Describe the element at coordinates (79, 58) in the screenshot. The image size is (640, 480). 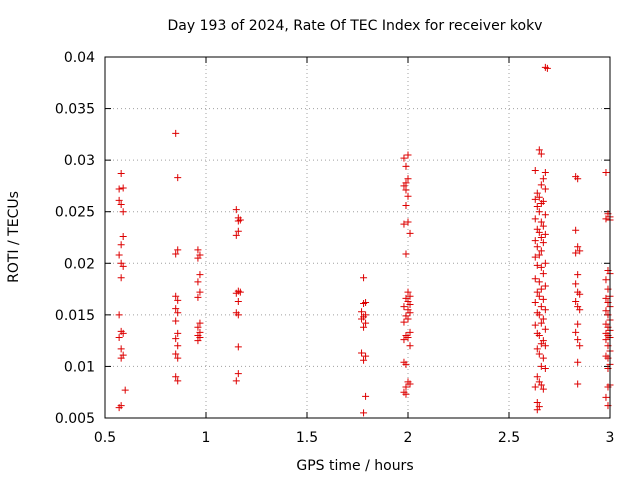
I see `y-tick-label: 0.04` at that location.